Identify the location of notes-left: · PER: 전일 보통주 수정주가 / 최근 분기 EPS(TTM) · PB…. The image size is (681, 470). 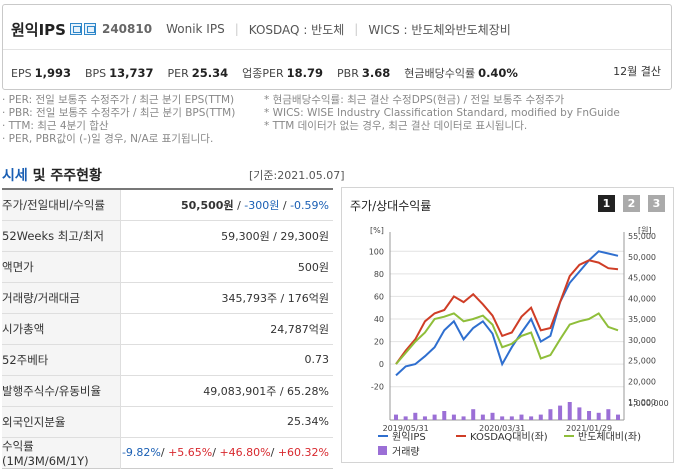
(118, 120).